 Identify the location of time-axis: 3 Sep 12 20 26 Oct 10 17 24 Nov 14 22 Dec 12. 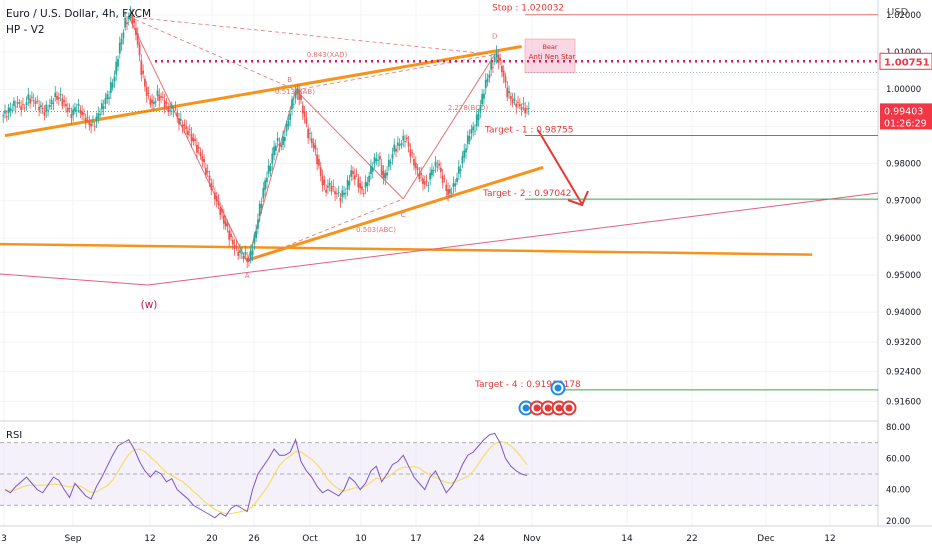
(418, 539).